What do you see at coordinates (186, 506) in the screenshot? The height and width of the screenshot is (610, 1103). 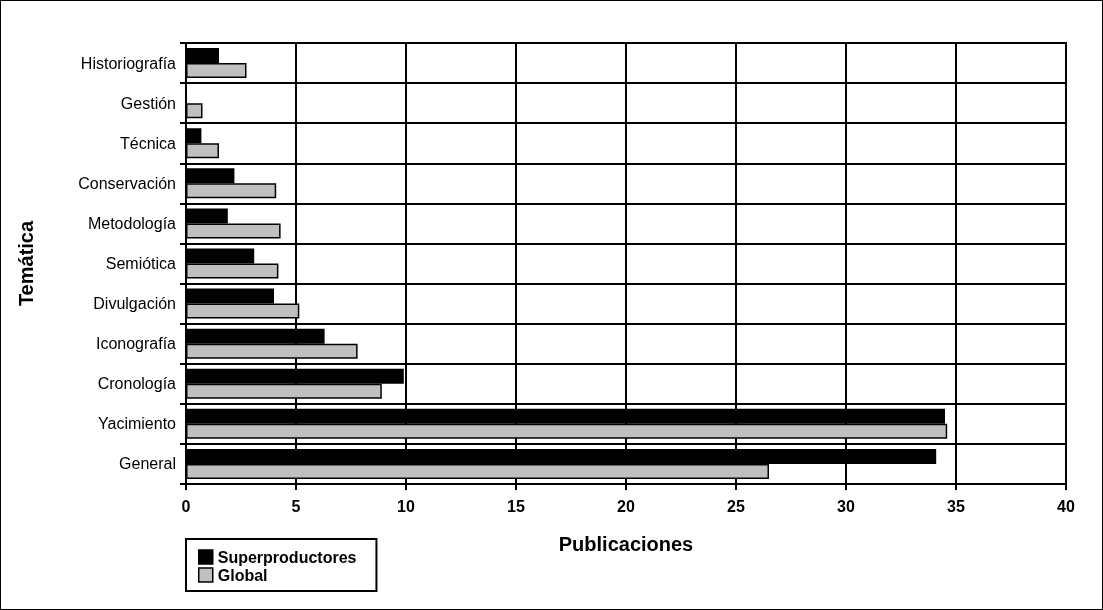 I see `x-tick-label: 0` at bounding box center [186, 506].